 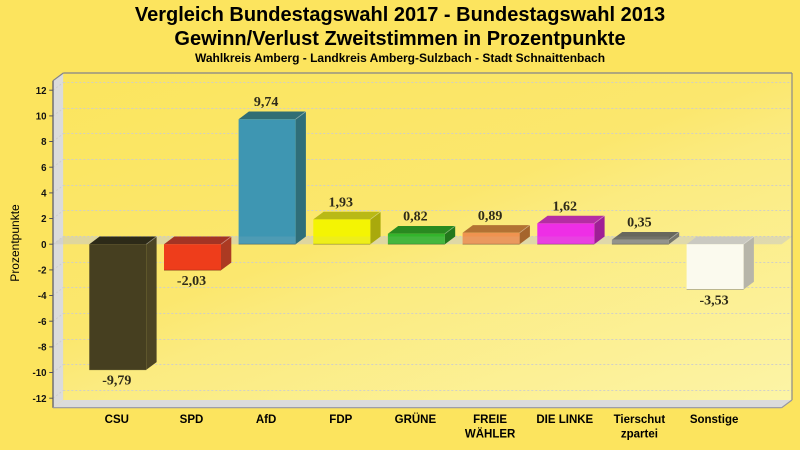 I want to click on svg-text: 0,82, so click(x=415, y=217).